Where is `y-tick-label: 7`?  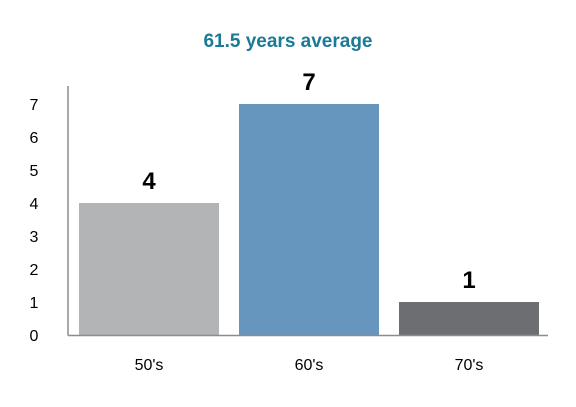
y-tick-label: 7 is located at coordinates (34, 105).